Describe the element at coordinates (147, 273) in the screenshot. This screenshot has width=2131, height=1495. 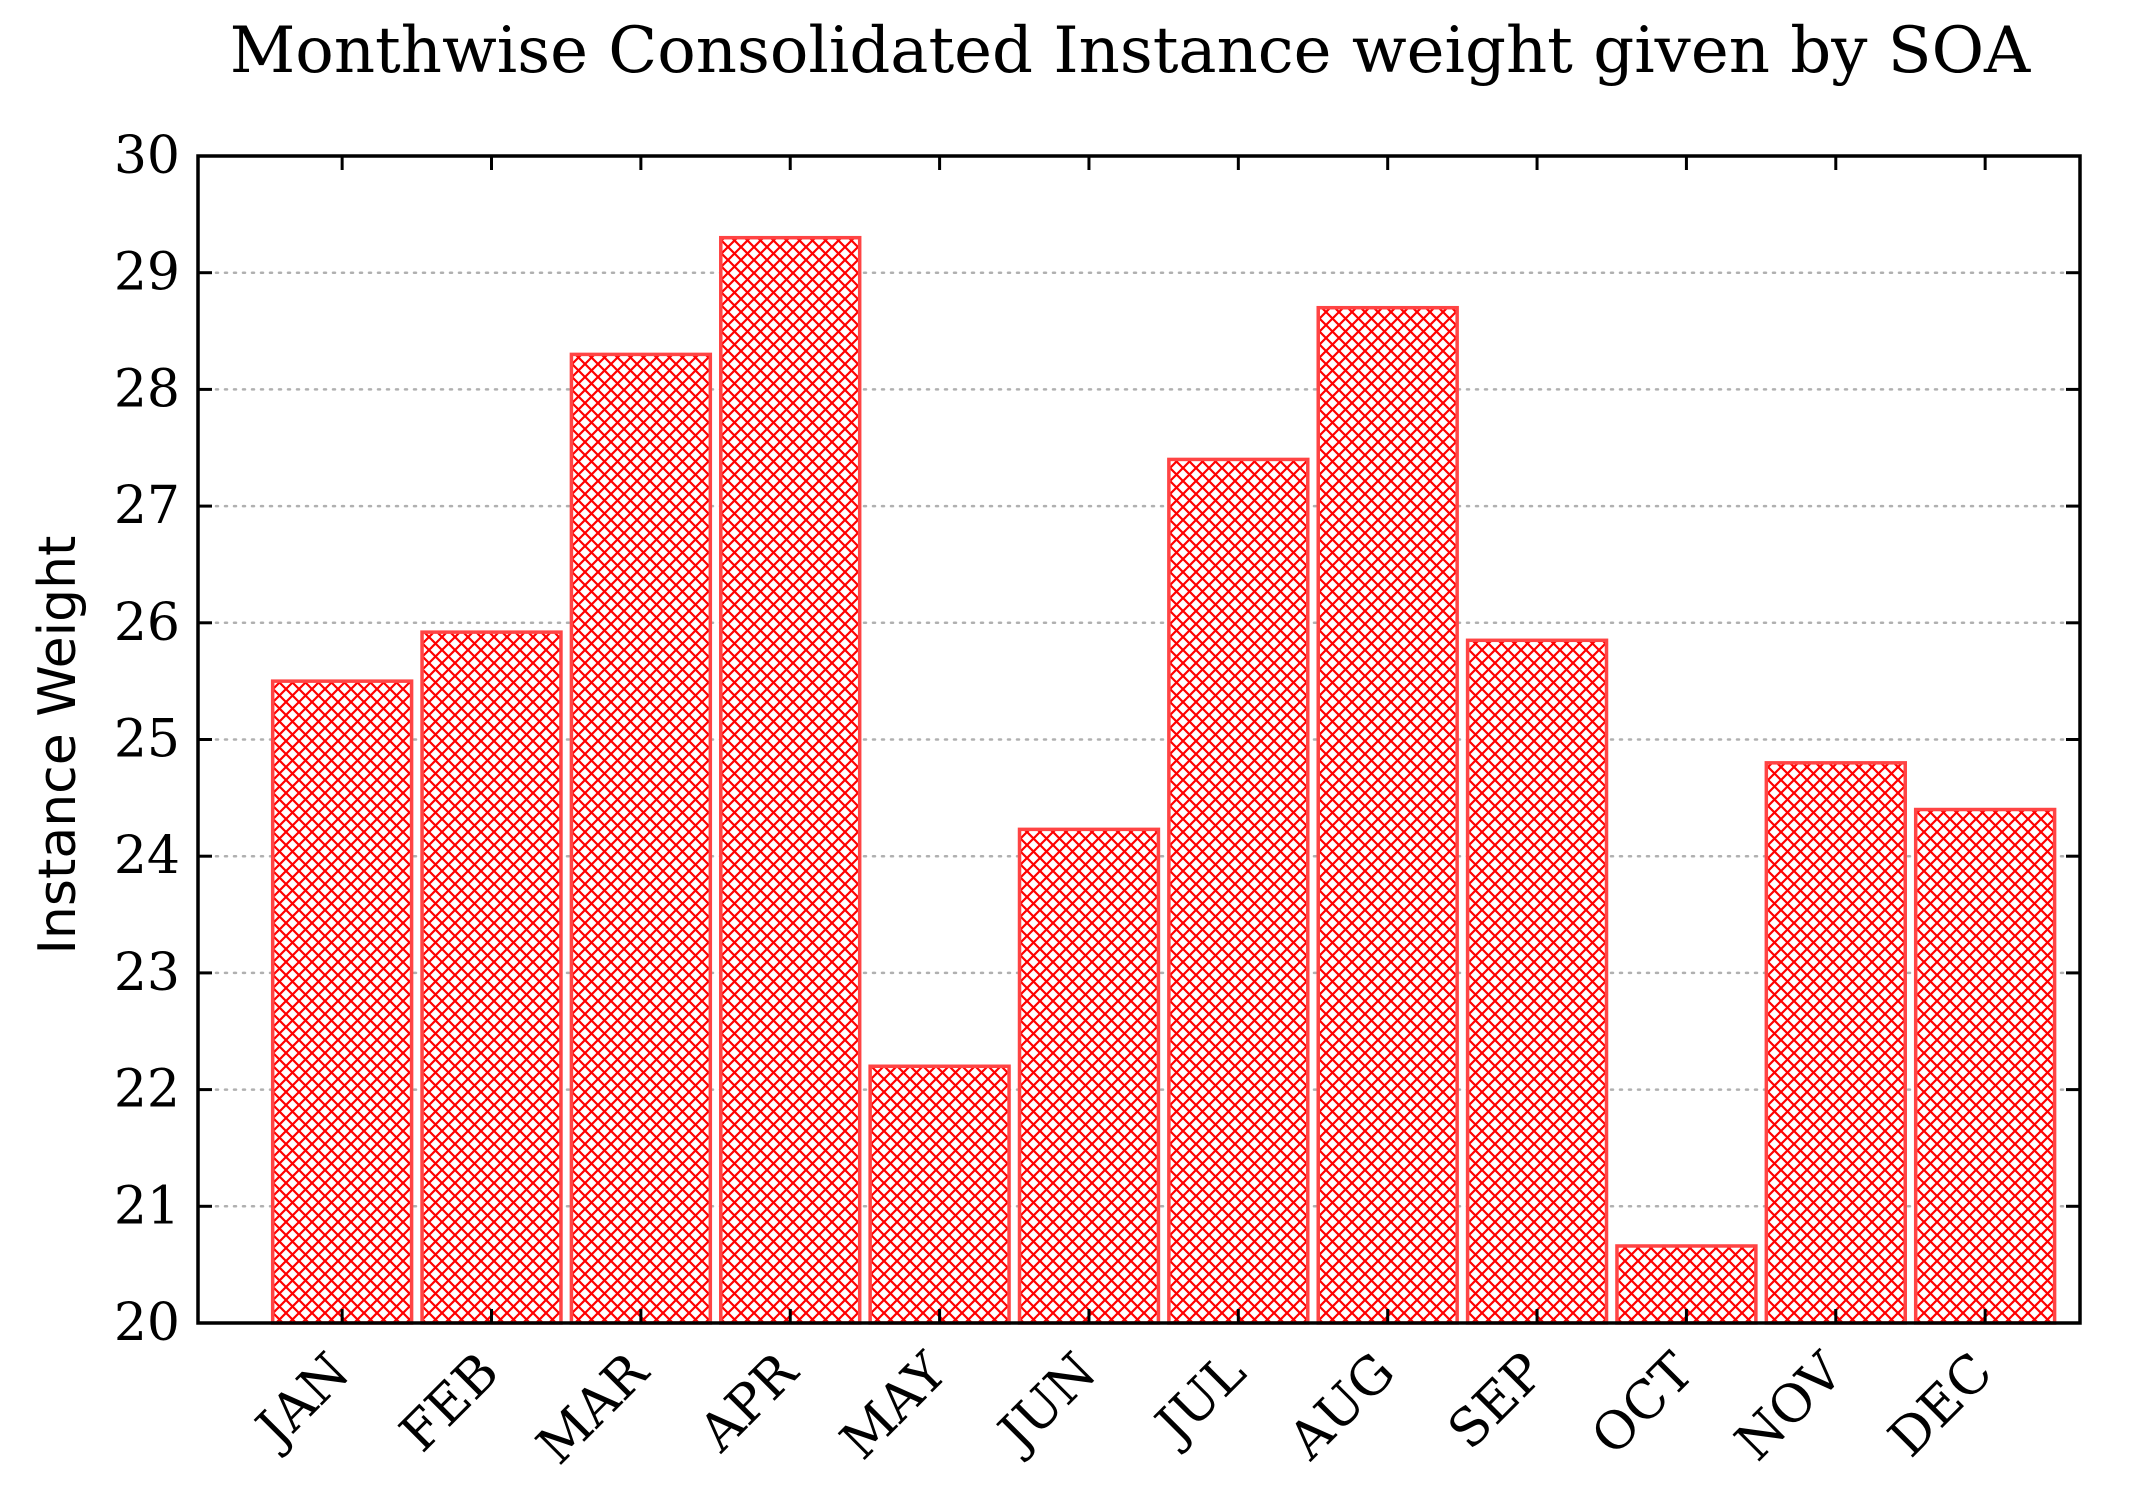
I see `y-tick-label: 29` at that location.